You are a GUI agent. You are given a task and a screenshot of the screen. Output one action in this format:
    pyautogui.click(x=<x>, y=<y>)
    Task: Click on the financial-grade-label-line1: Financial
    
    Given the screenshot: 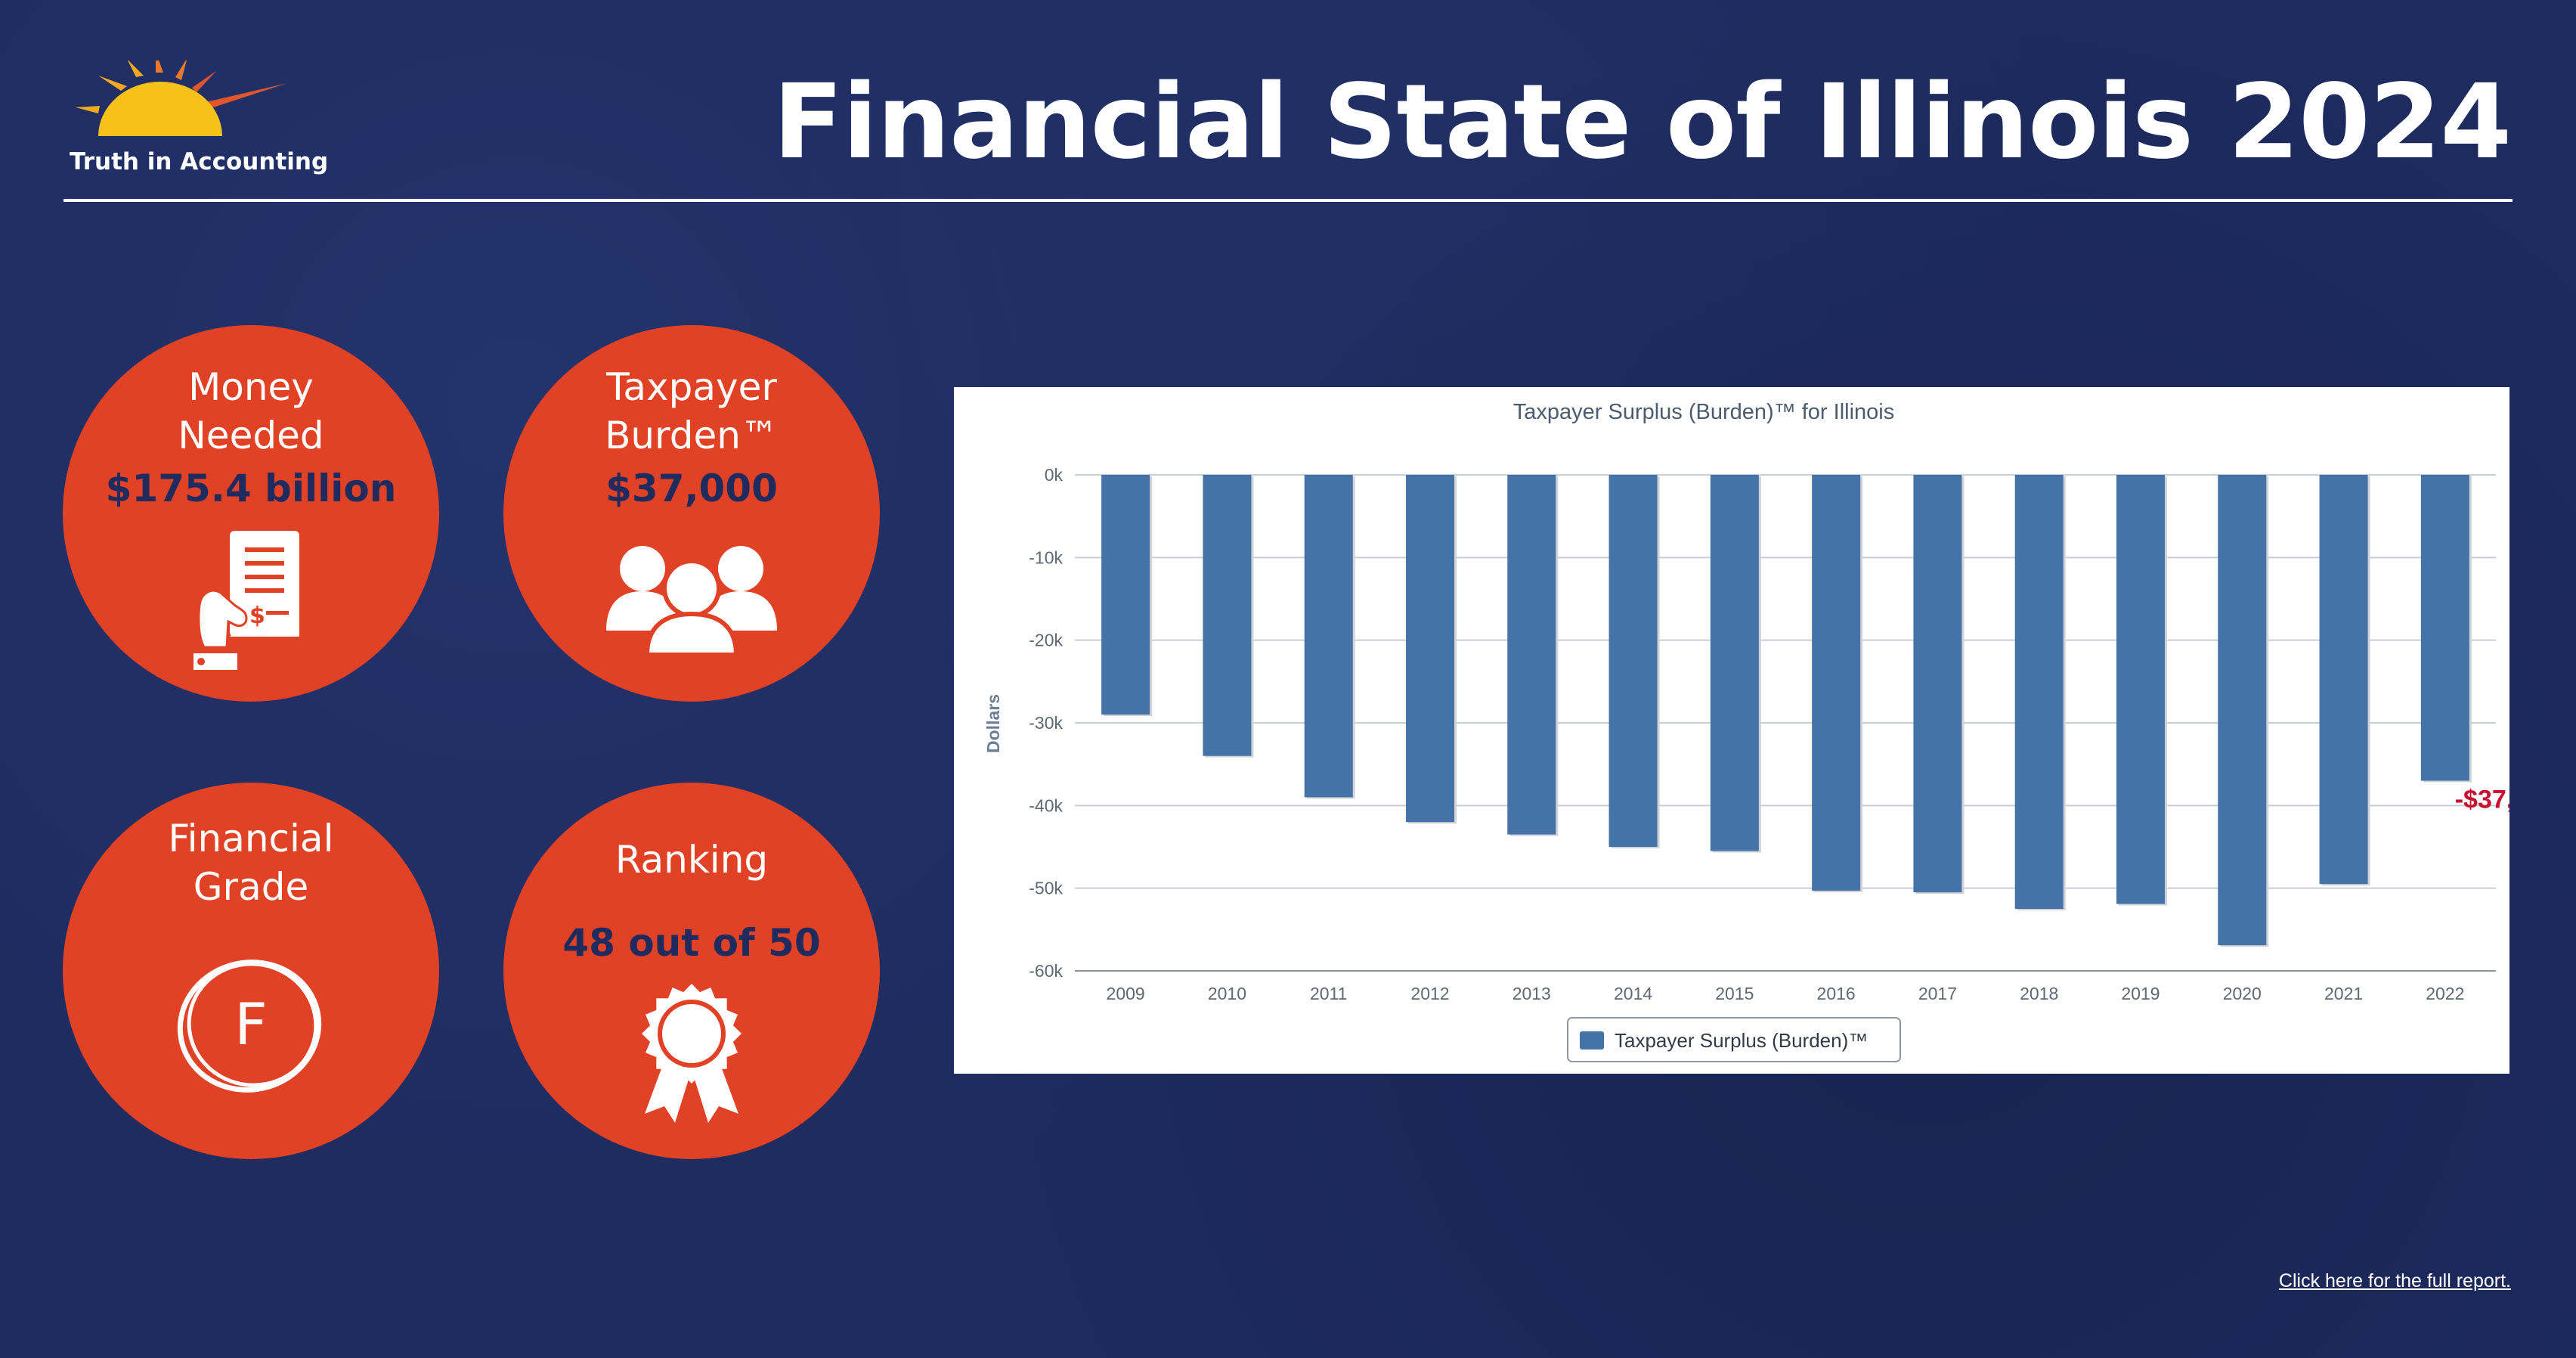 What is the action you would take?
    pyautogui.click(x=251, y=839)
    